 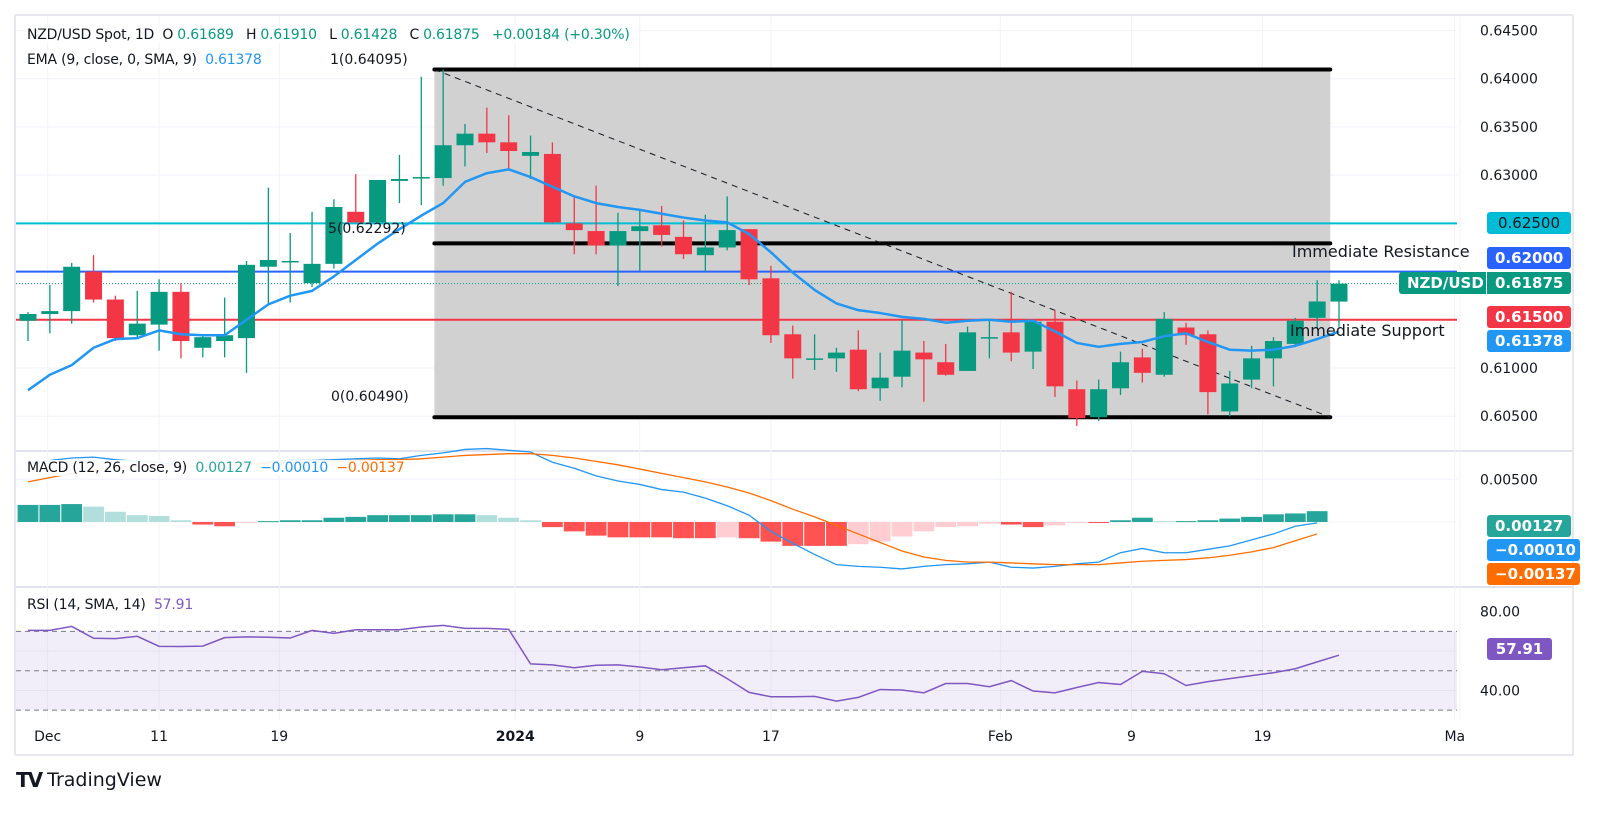 I want to click on rsi-legend: RSI (14, SMA, 14) 57.91, so click(x=112, y=605).